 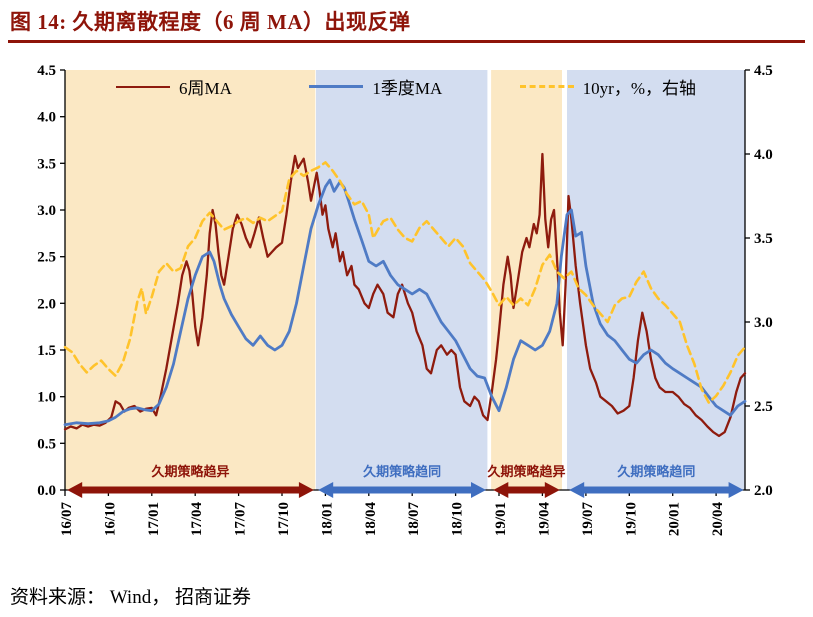 I want to click on legend-label-10yr: 10yr，%，右轴, so click(x=639, y=88).